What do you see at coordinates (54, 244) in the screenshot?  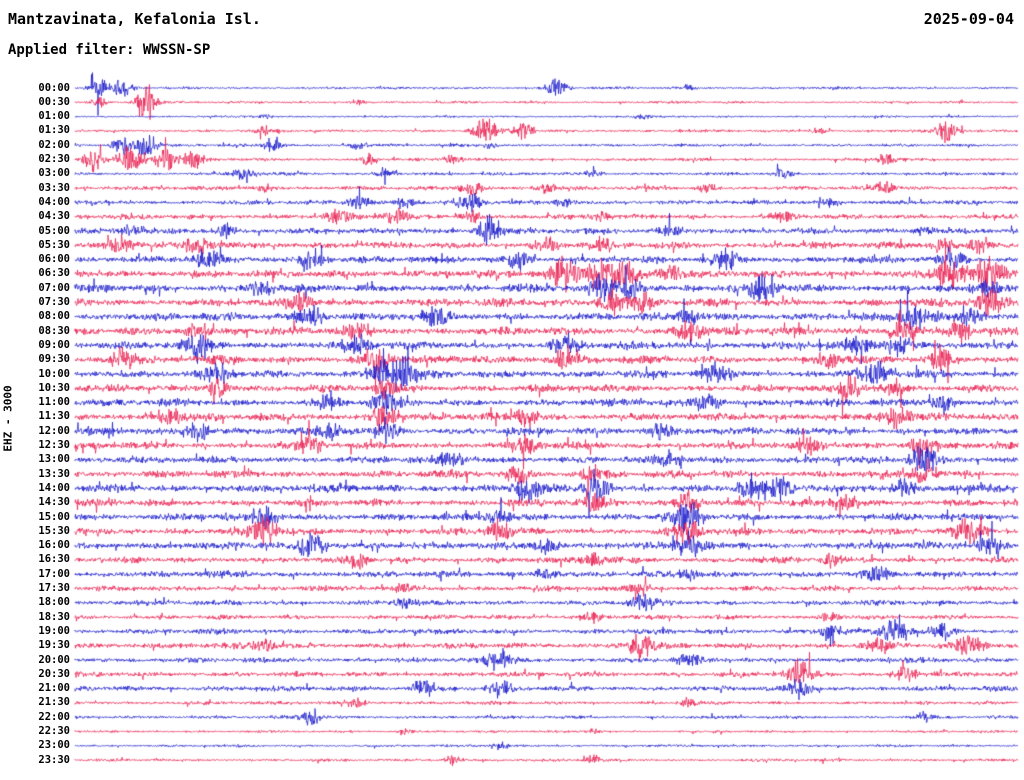 I see `time-label: 05:30` at bounding box center [54, 244].